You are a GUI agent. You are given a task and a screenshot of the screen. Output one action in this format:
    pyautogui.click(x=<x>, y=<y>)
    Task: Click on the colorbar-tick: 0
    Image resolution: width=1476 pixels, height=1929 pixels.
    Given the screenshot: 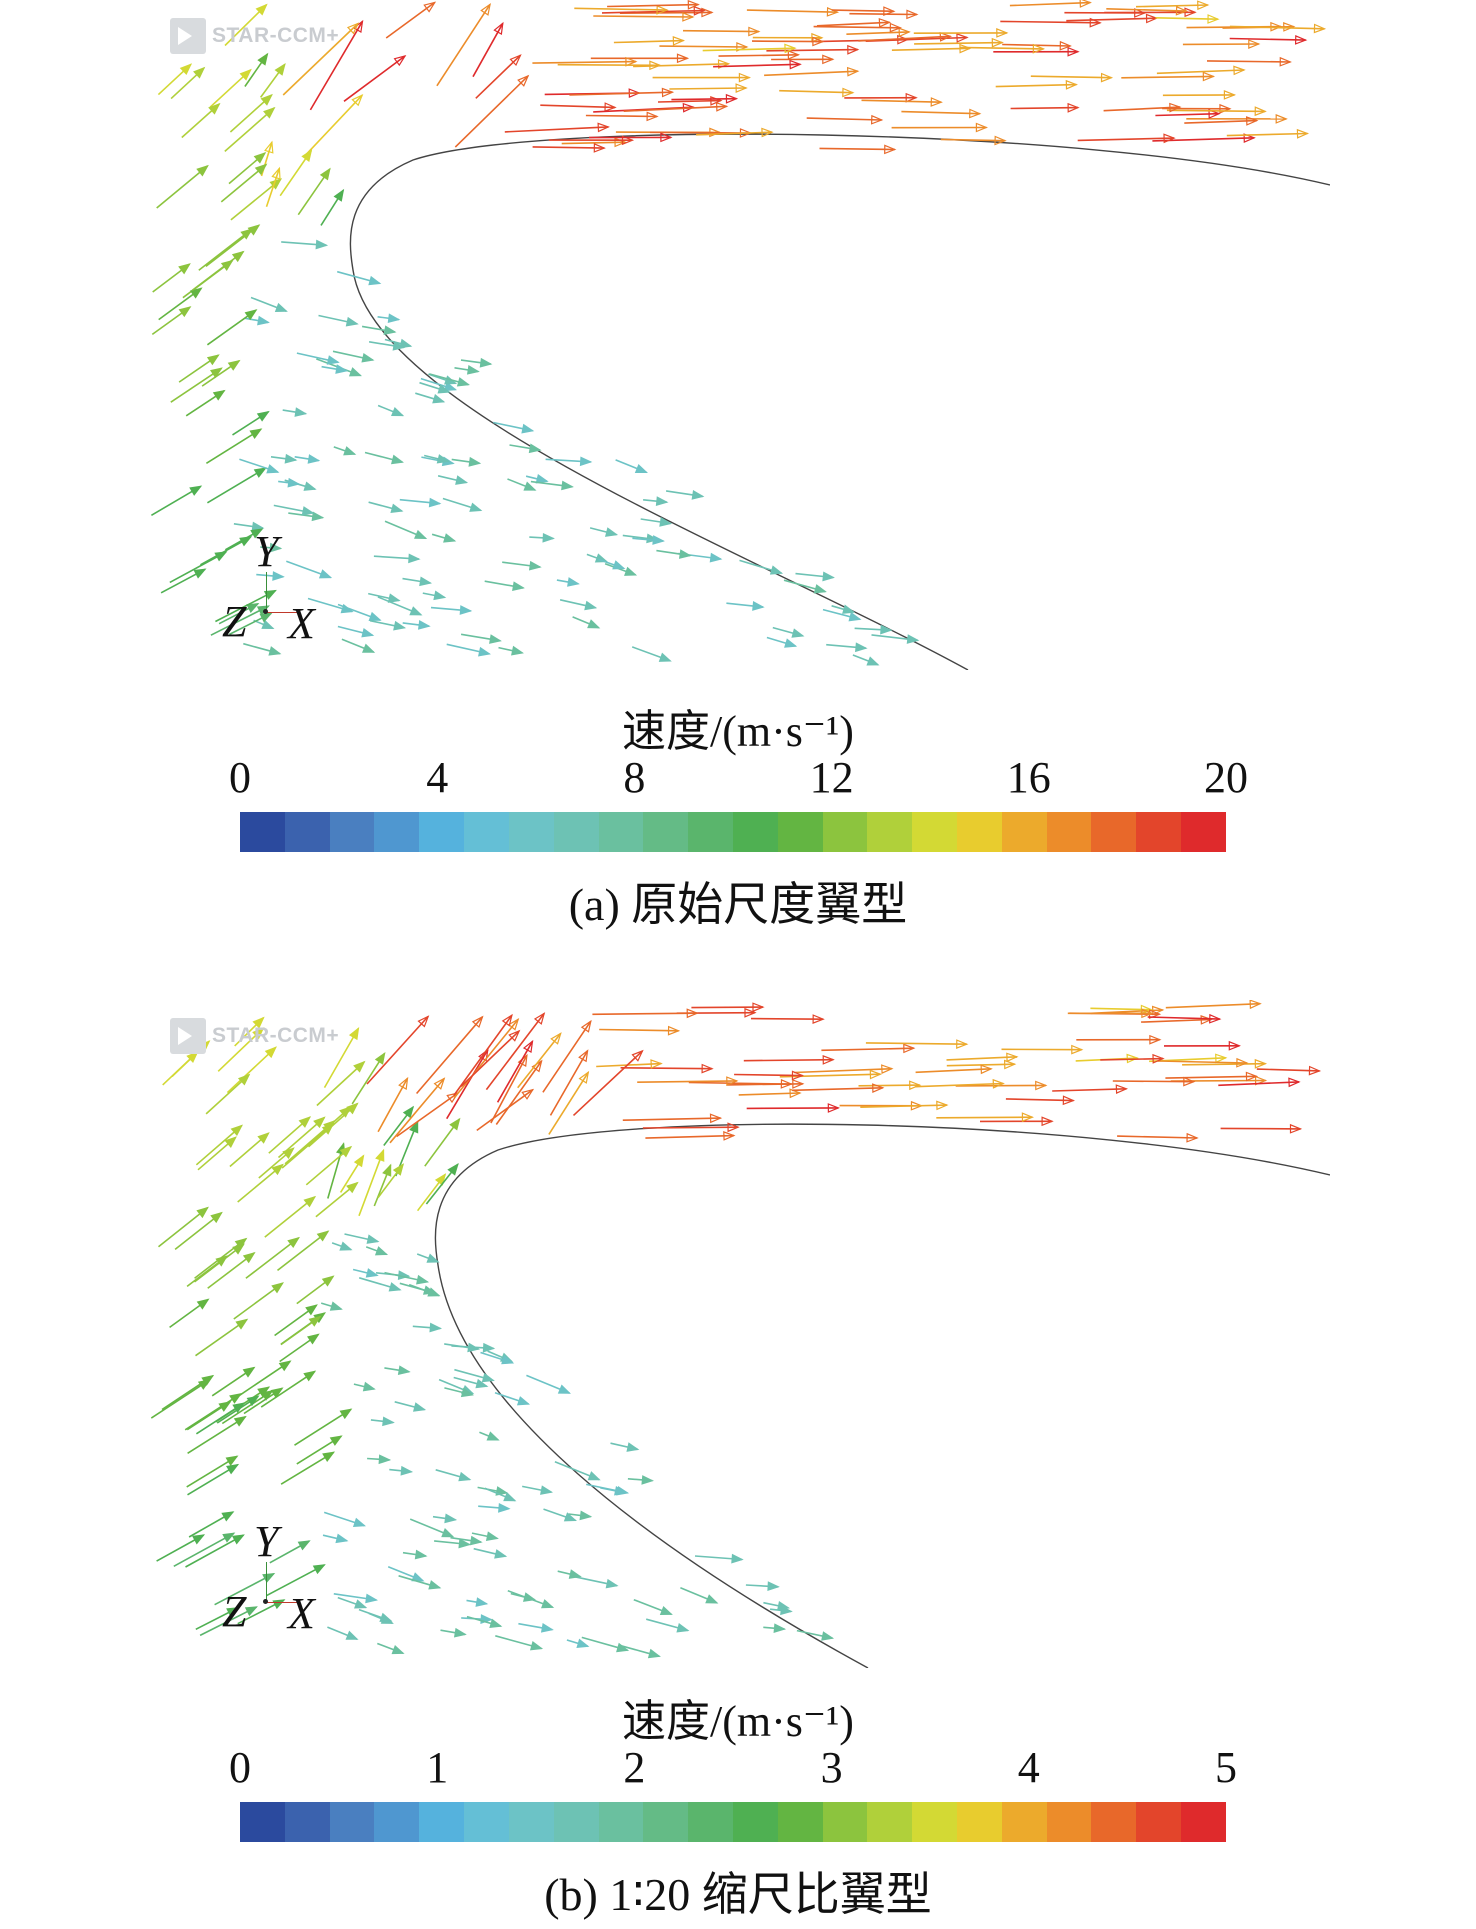 What is the action you would take?
    pyautogui.click(x=240, y=1767)
    